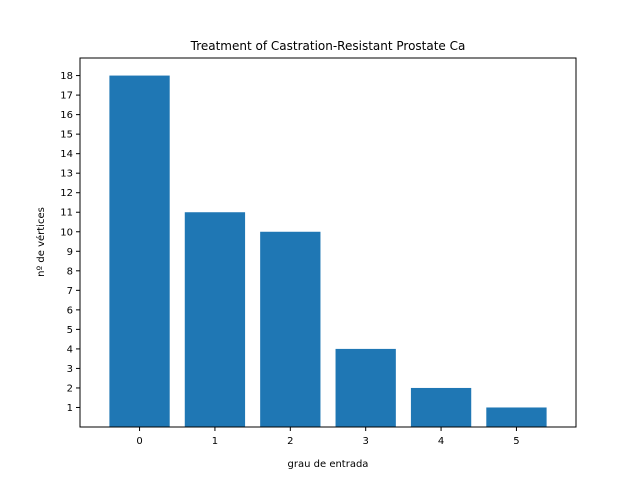  What do you see at coordinates (441, 441) in the screenshot?
I see `x-tick-label: 4` at bounding box center [441, 441].